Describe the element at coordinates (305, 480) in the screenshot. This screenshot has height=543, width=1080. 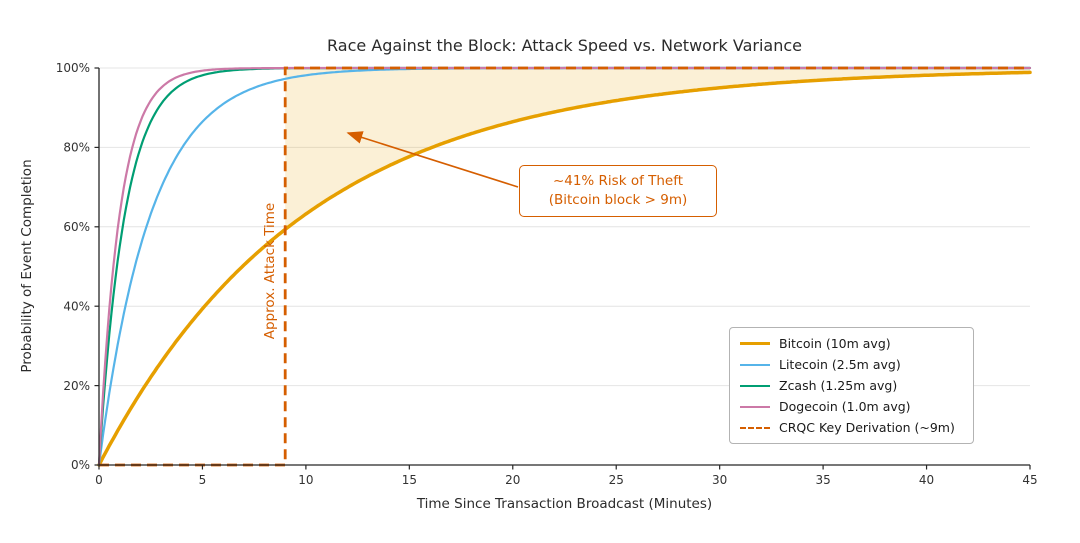
I see `x-tick-label: 10` at that location.